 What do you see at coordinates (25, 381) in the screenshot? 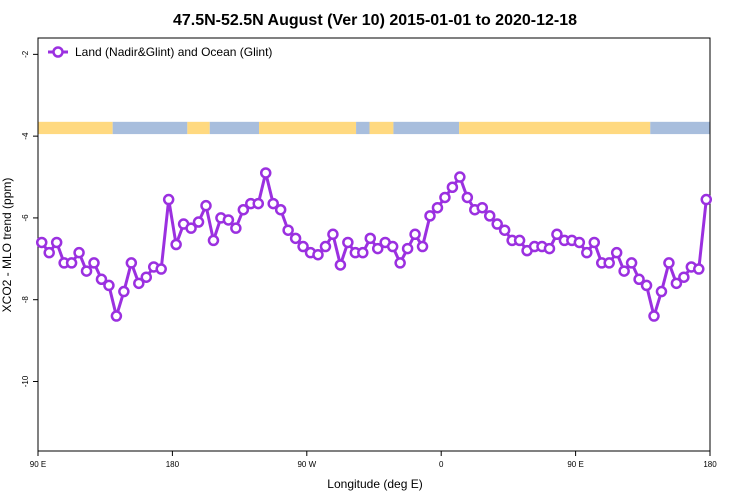
I see `y-tick-label: -10` at bounding box center [25, 381].